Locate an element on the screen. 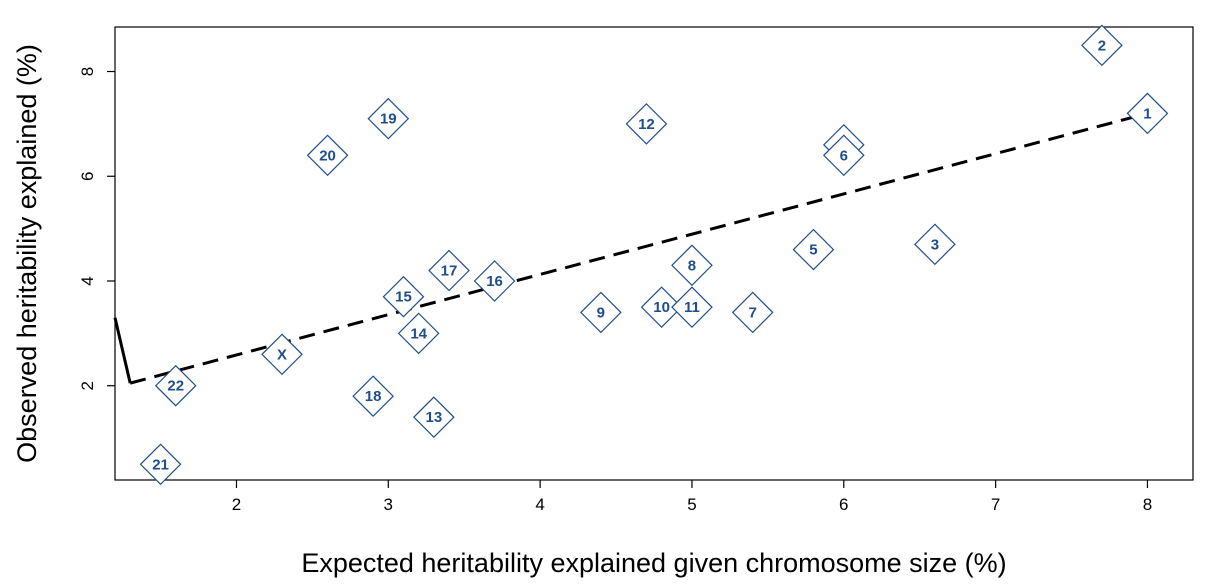  point-label: 21 is located at coordinates (160, 464).